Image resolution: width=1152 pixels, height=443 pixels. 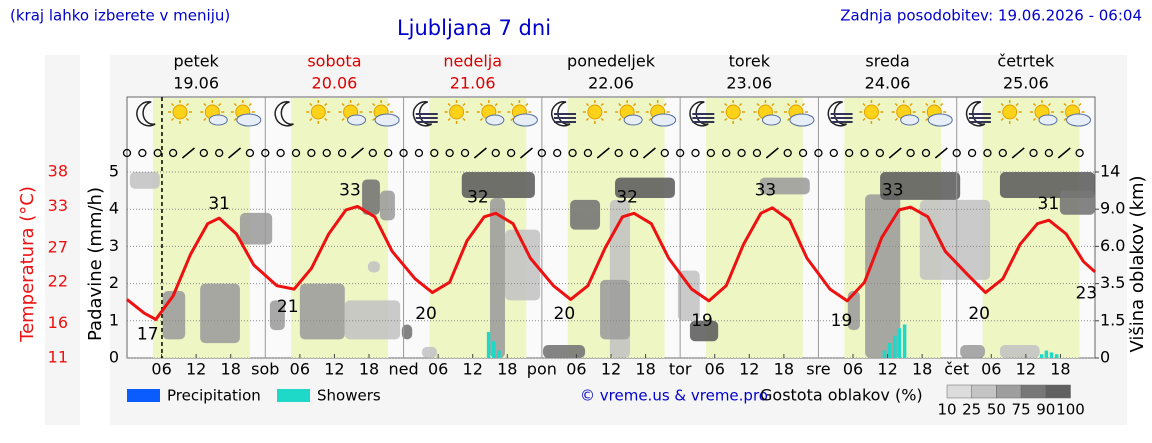 I want to click on x-tick-label: sob, so click(x=265, y=369).